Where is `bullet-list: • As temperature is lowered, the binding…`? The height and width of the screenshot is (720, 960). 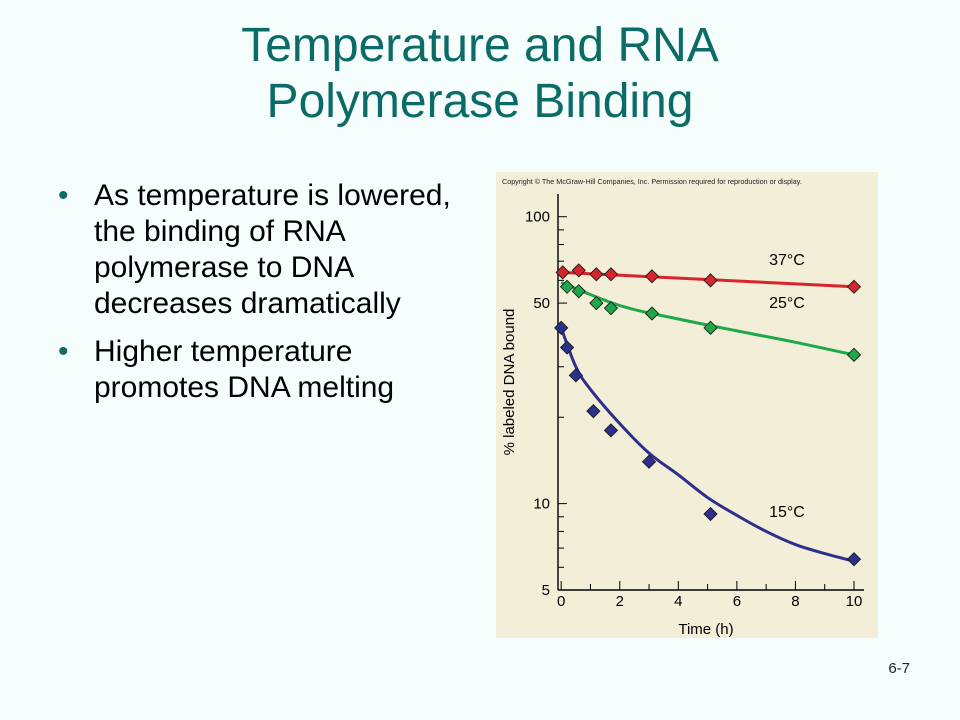 bullet-list: • As temperature is lowered, the binding… is located at coordinates (268, 298).